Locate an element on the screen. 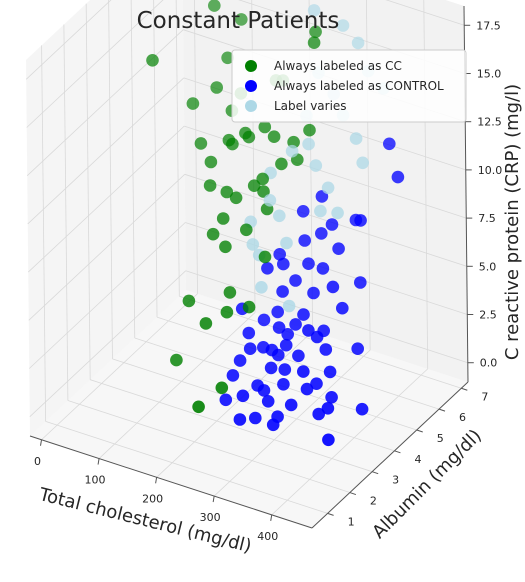 This screenshot has height=582, width=525. z-tick-label: 12.5 is located at coordinates (489, 122).